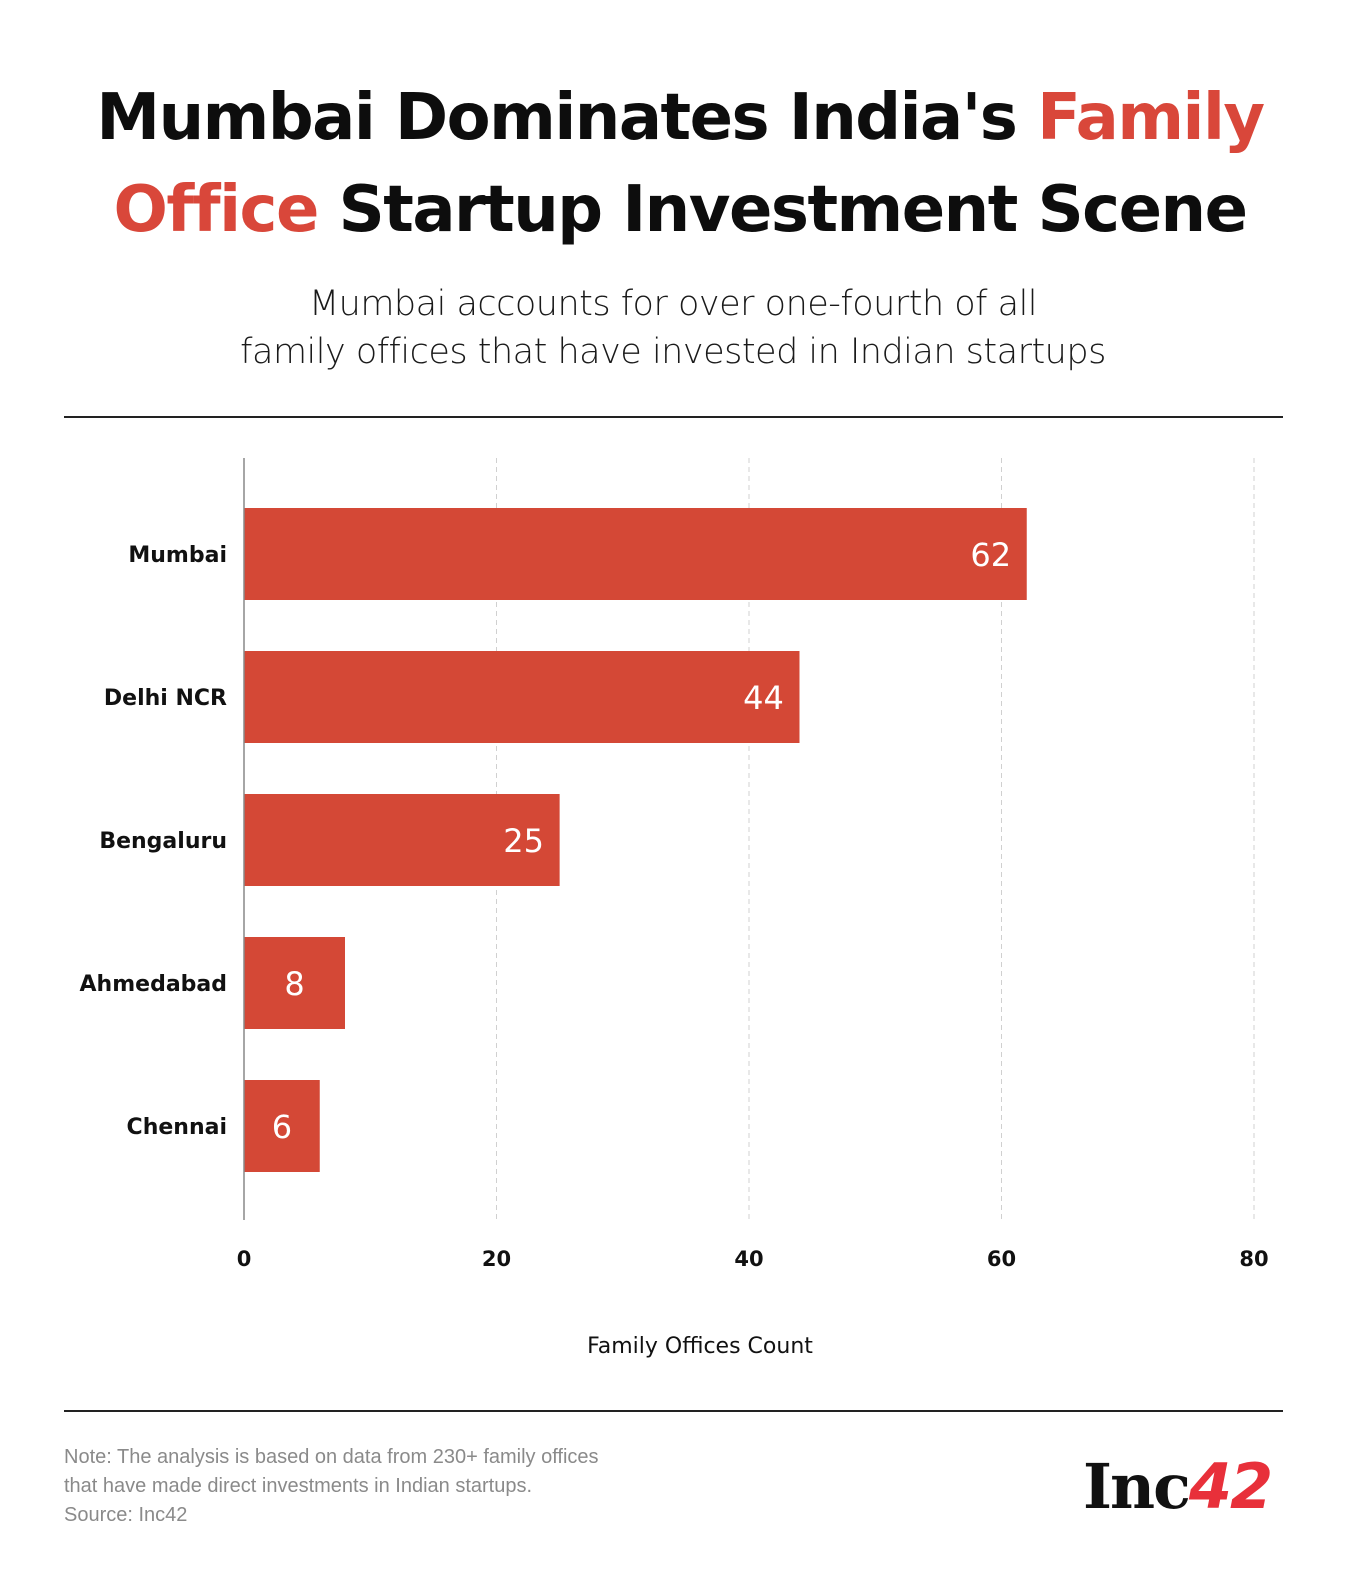  Describe the element at coordinates (402, 840) in the screenshot. I see `bar-bengaluru` at that location.